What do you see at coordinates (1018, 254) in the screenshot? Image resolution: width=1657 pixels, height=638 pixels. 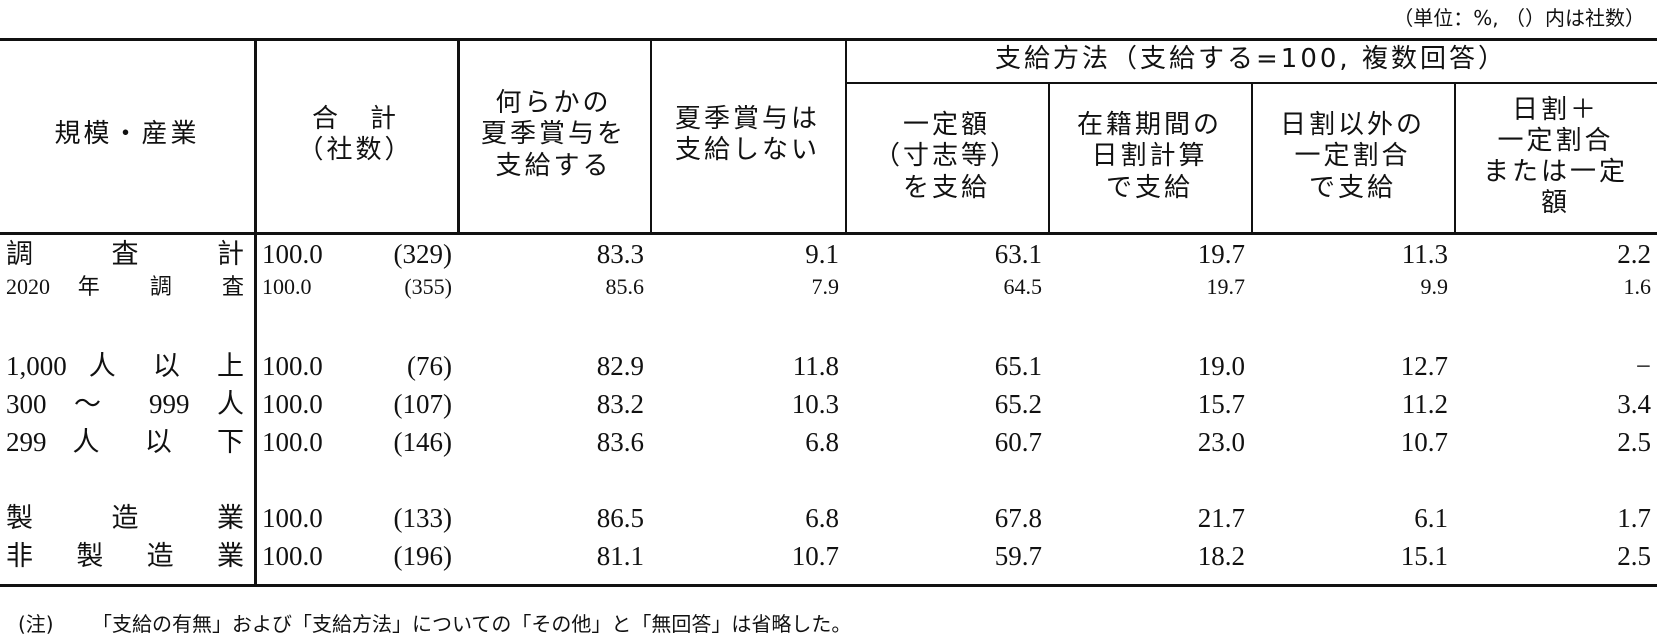 I see `row-value: 63.1` at bounding box center [1018, 254].